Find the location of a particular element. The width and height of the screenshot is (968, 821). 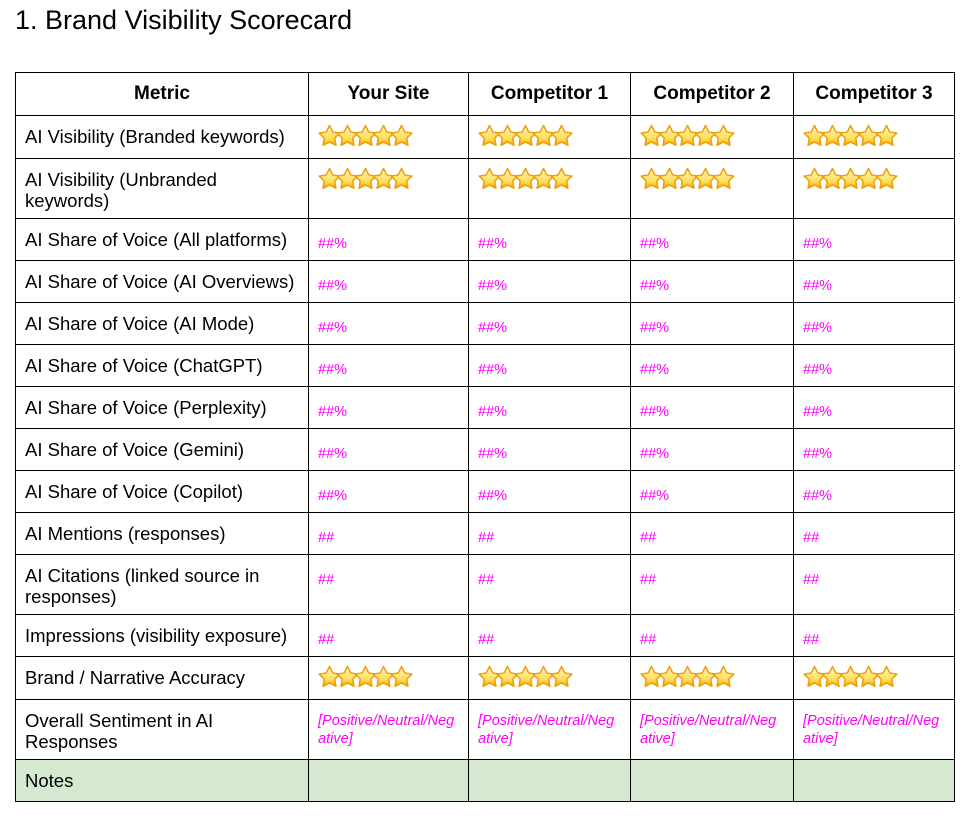

metric-cell: AI Share of Voice (AI Overviews) is located at coordinates (162, 281).